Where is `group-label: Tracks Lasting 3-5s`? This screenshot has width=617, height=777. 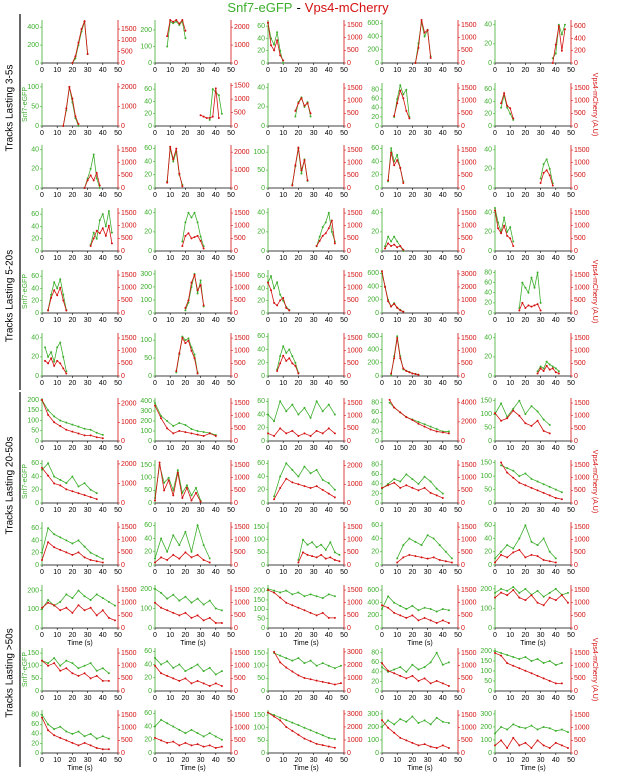 group-label: Tracks Lasting 3-5s is located at coordinates (10, 108).